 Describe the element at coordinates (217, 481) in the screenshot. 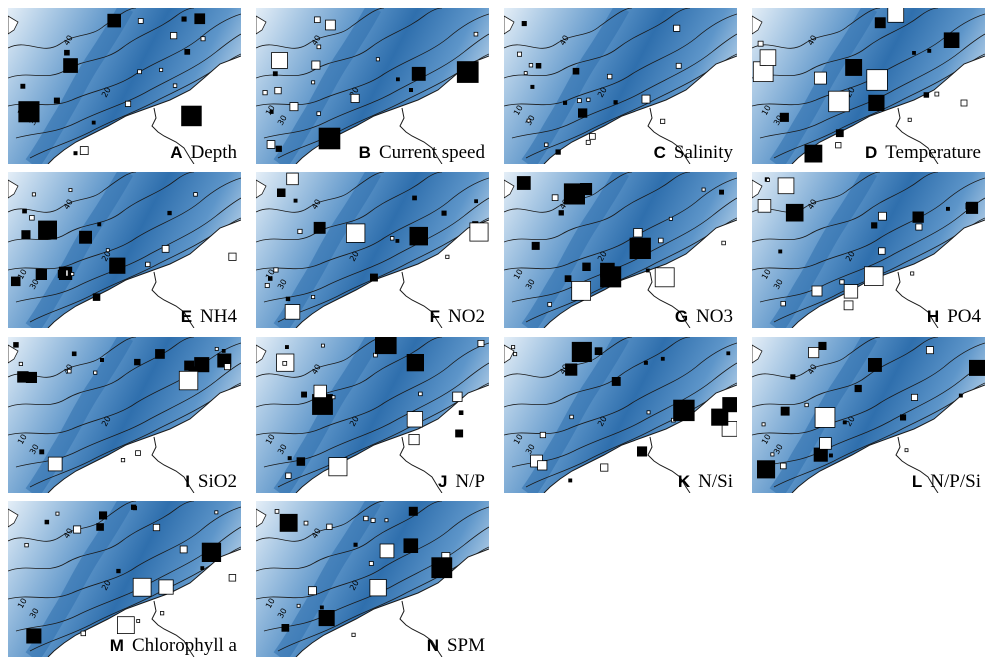

I see `panel-variable-name: SiO2` at that location.